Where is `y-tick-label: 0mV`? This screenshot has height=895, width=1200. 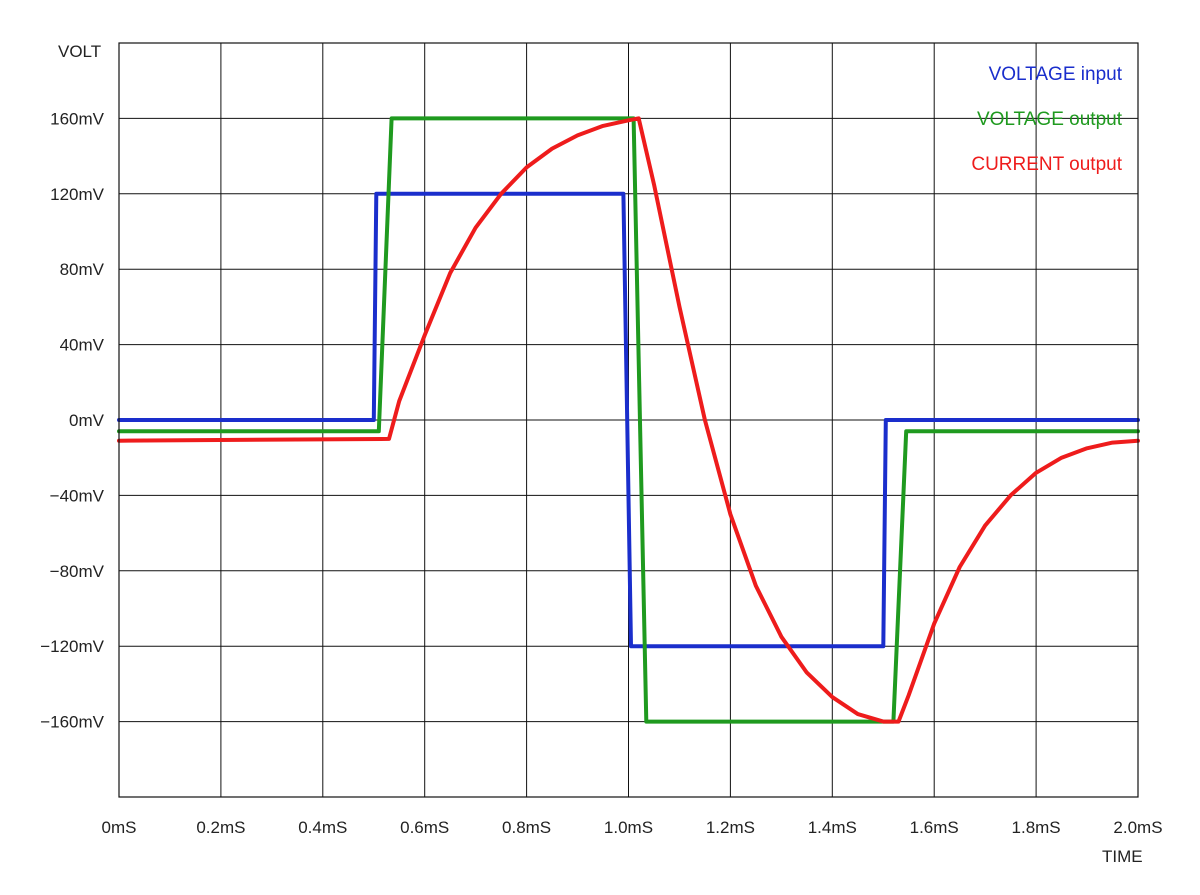
y-tick-label: 0mV is located at coordinates (87, 420).